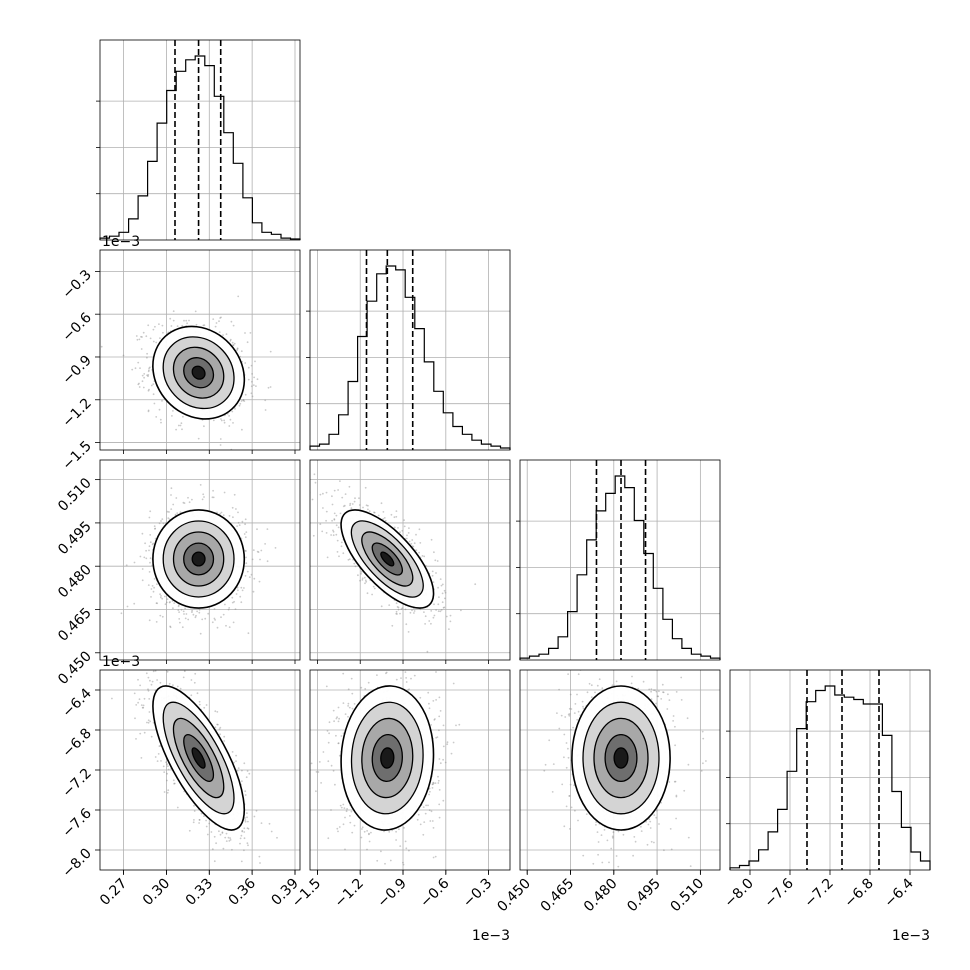  Describe the element at coordinates (387, 559) in the screenshot. I see `contour-level` at that location.